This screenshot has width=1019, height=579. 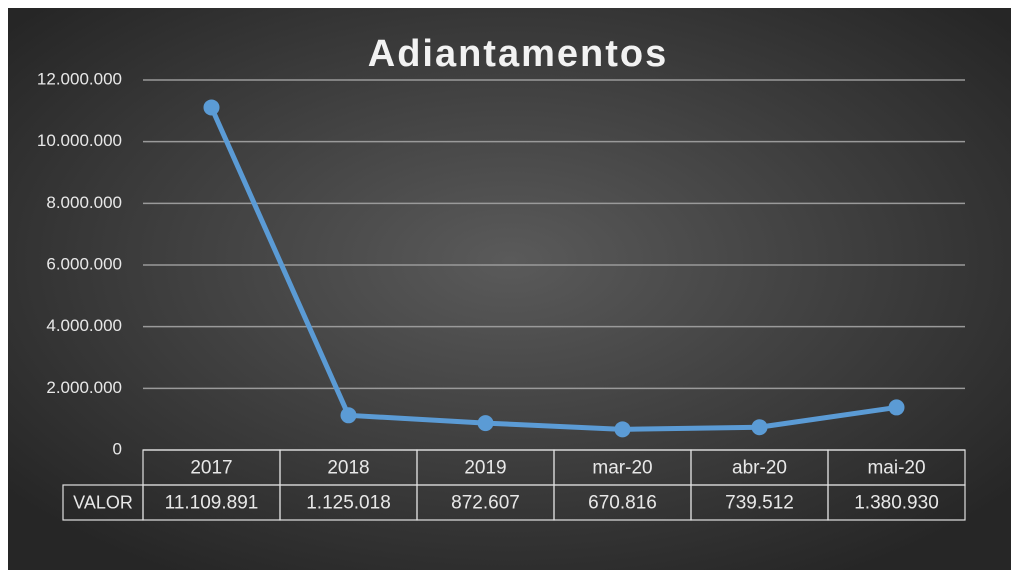 I want to click on x-tick-label: mai-20, so click(x=896, y=468).